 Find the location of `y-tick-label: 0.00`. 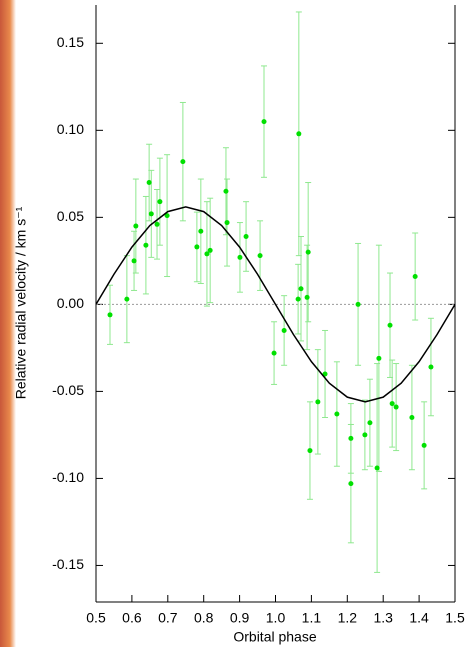

y-tick-label: 0.00 is located at coordinates (70, 303).